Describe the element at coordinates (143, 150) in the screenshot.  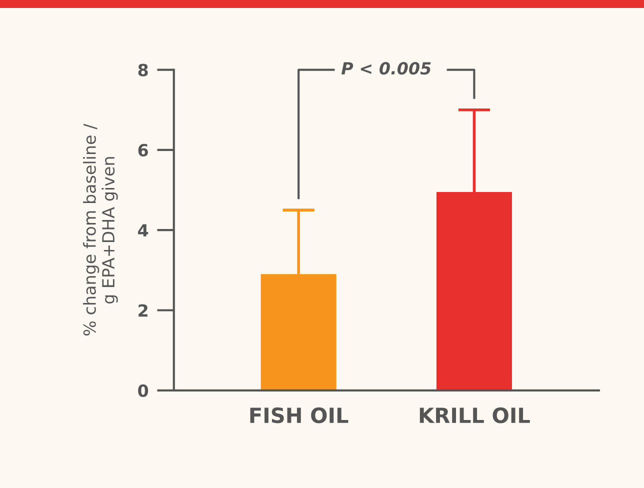
I see `y-tick-label: 6` at that location.